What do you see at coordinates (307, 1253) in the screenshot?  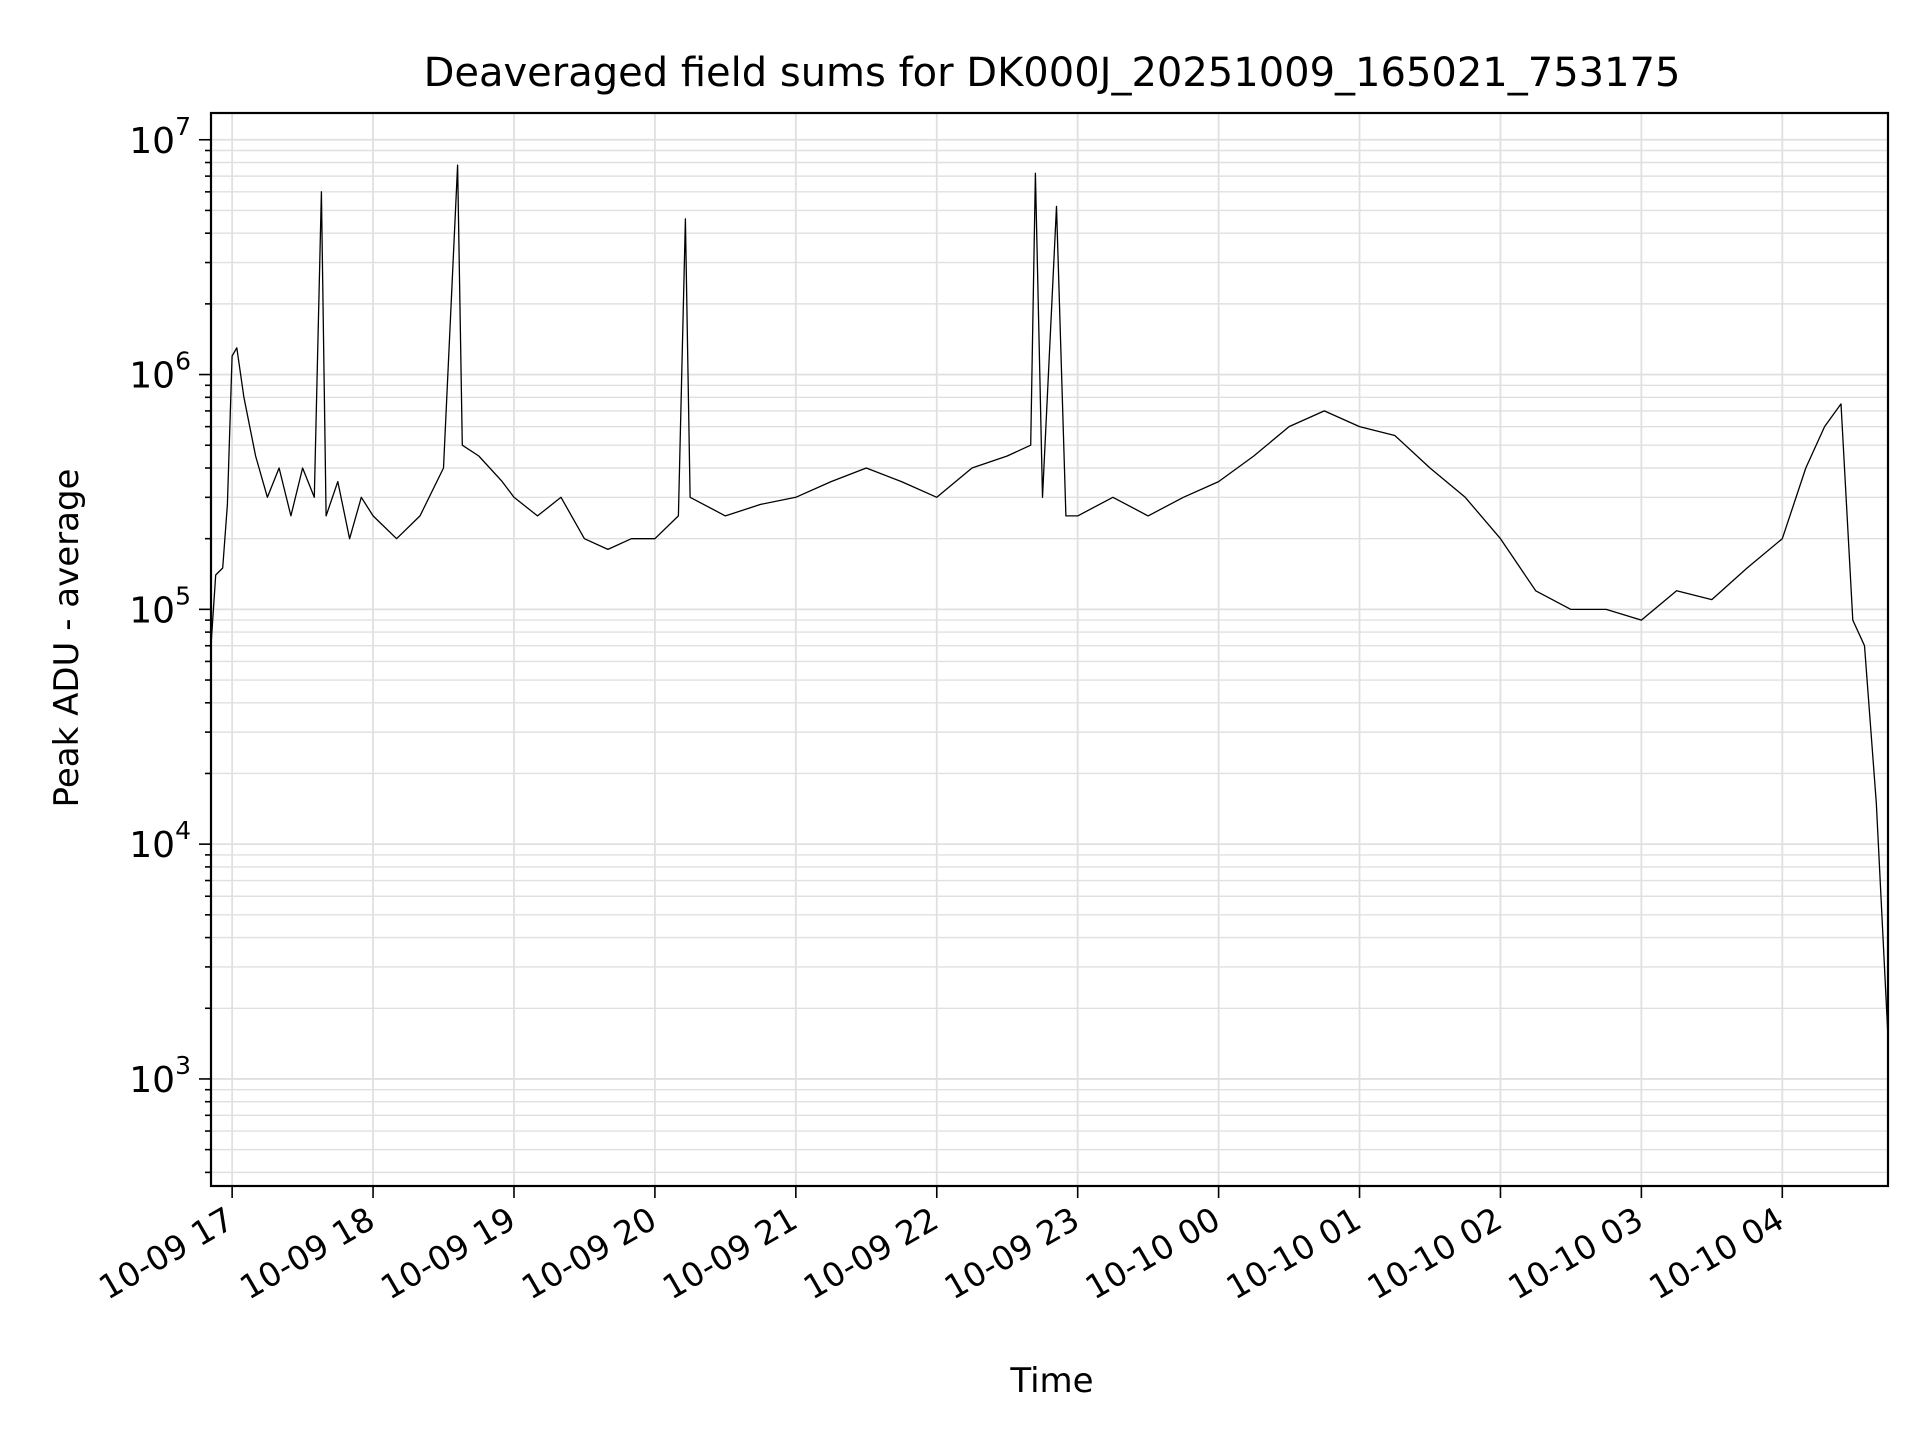 I see `x-tick-label: 10-09 18` at bounding box center [307, 1253].